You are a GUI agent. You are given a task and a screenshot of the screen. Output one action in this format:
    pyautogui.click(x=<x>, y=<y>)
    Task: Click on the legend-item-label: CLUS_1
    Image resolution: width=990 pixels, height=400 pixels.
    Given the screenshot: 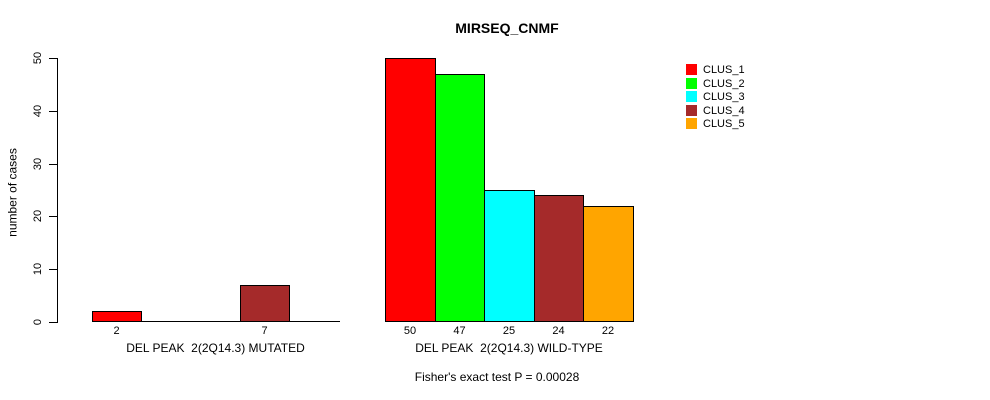 What is the action you would take?
    pyautogui.click(x=724, y=70)
    